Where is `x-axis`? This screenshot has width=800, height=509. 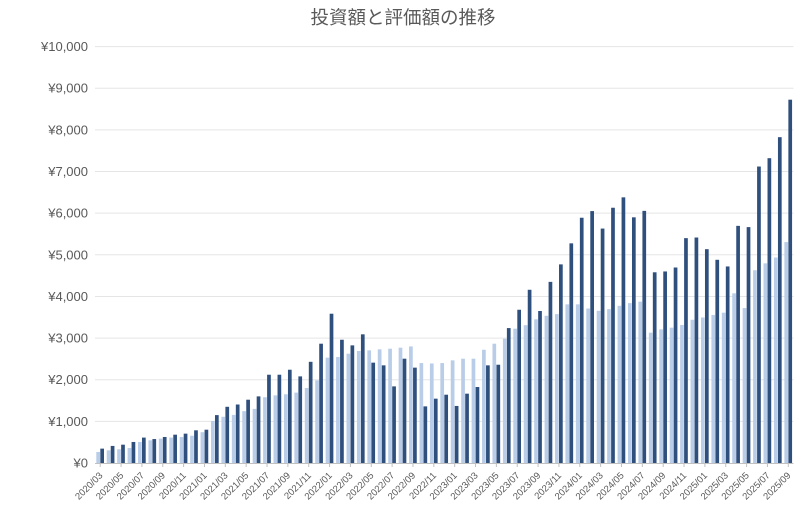
x-axis is located at coordinates (444, 465).